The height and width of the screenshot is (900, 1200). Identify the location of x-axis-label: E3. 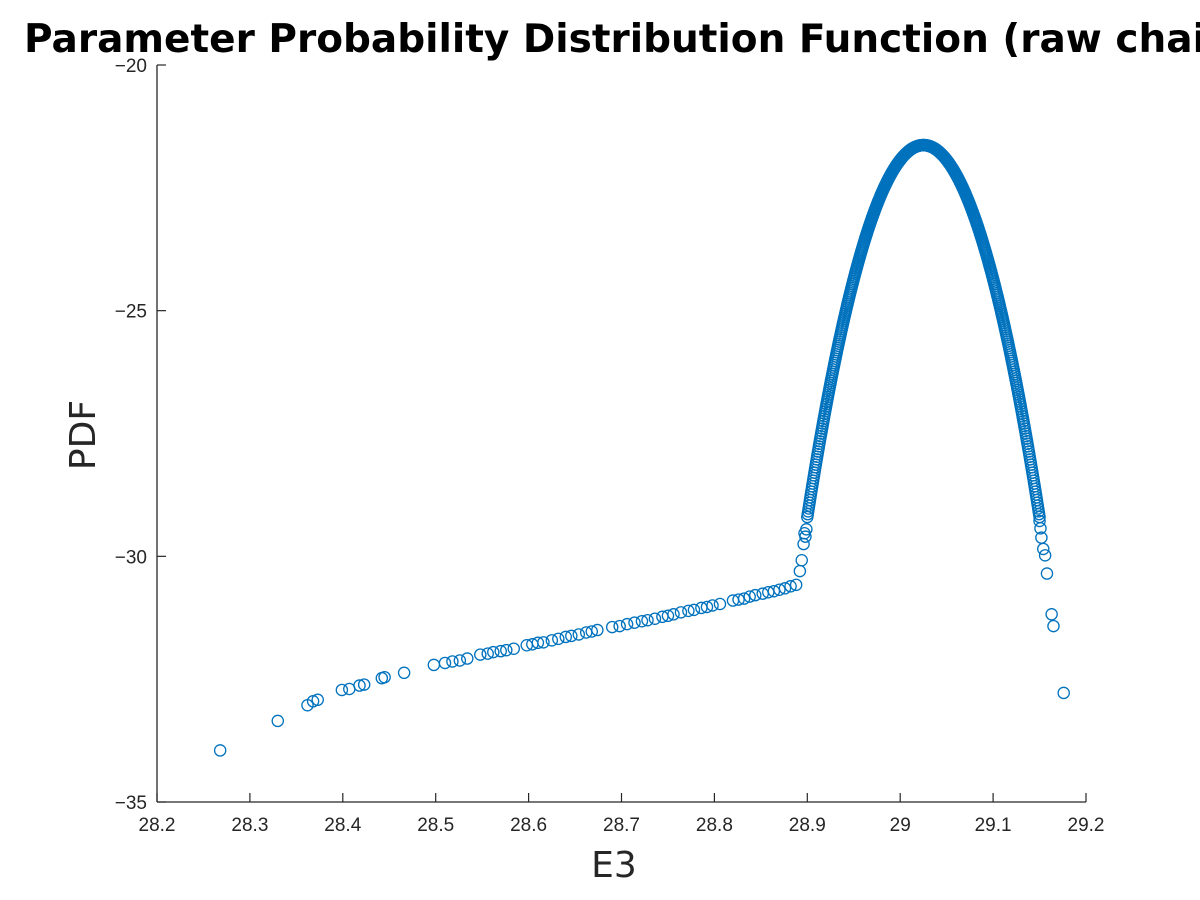
(614, 865).